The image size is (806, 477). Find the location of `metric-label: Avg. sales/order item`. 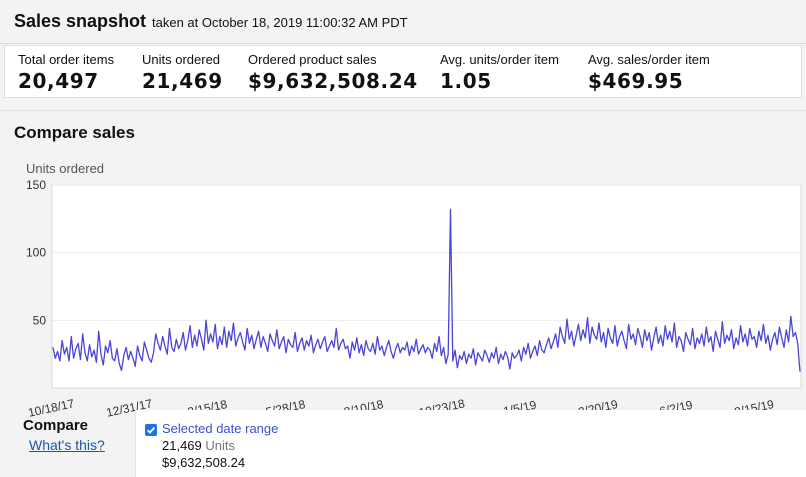

metric-label: Avg. sales/order item is located at coordinates (649, 59).